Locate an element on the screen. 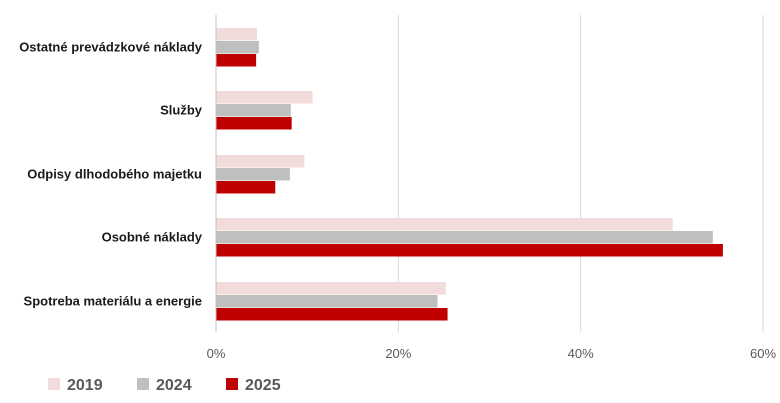 This screenshot has width=780, height=403. legend-label: 2024 is located at coordinates (174, 385).